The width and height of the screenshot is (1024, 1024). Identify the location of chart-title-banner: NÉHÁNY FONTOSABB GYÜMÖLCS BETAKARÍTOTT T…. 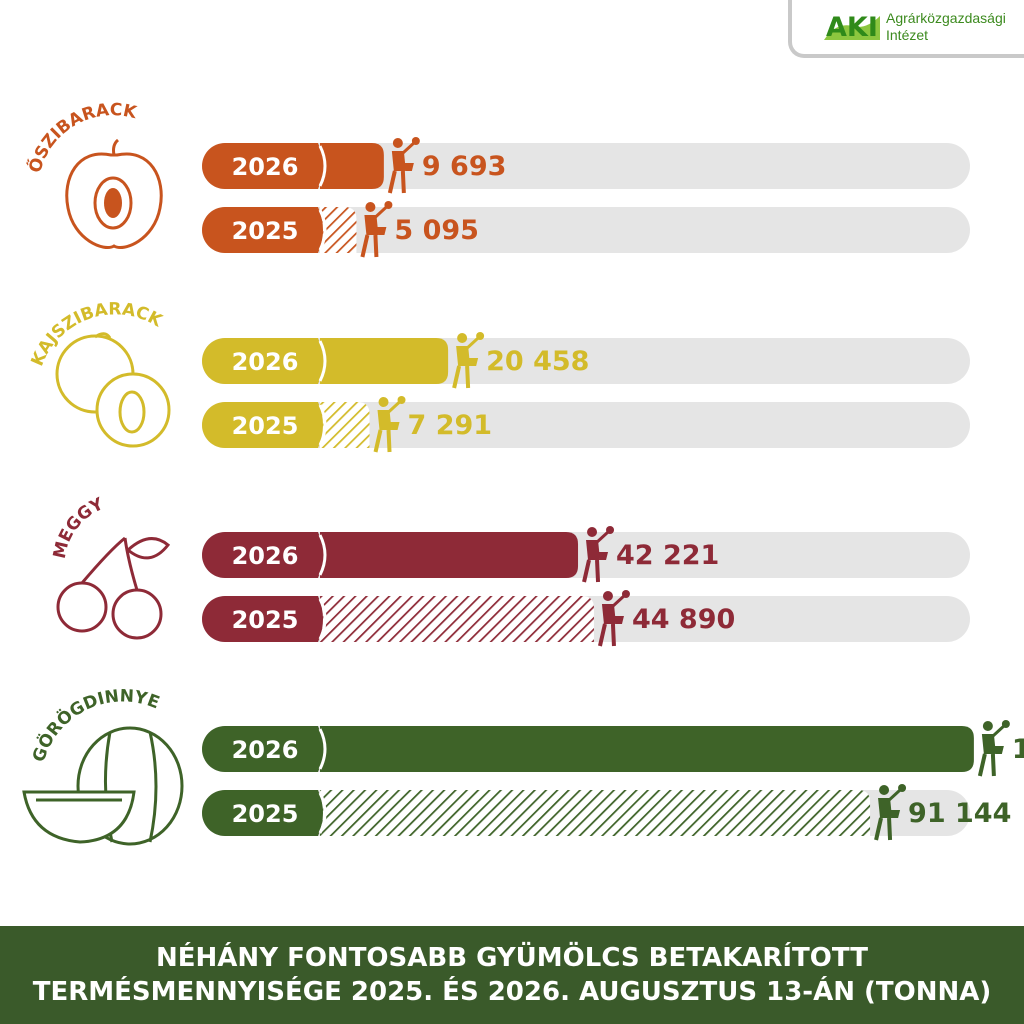
(512, 975).